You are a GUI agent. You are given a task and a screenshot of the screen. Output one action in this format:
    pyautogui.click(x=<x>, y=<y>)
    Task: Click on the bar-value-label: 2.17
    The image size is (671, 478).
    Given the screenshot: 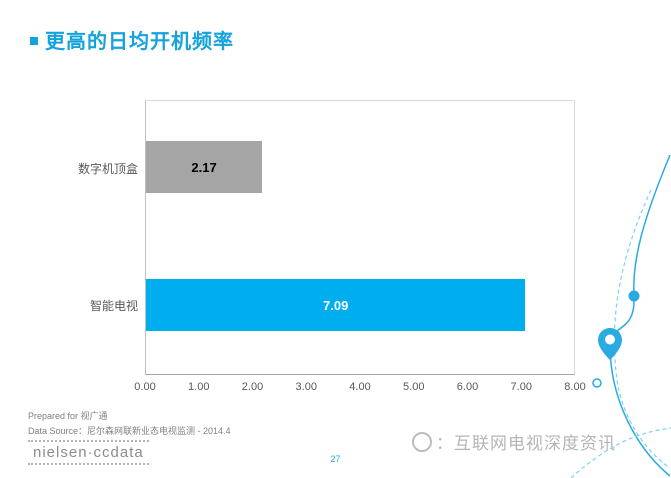 What is the action you would take?
    pyautogui.click(x=204, y=167)
    